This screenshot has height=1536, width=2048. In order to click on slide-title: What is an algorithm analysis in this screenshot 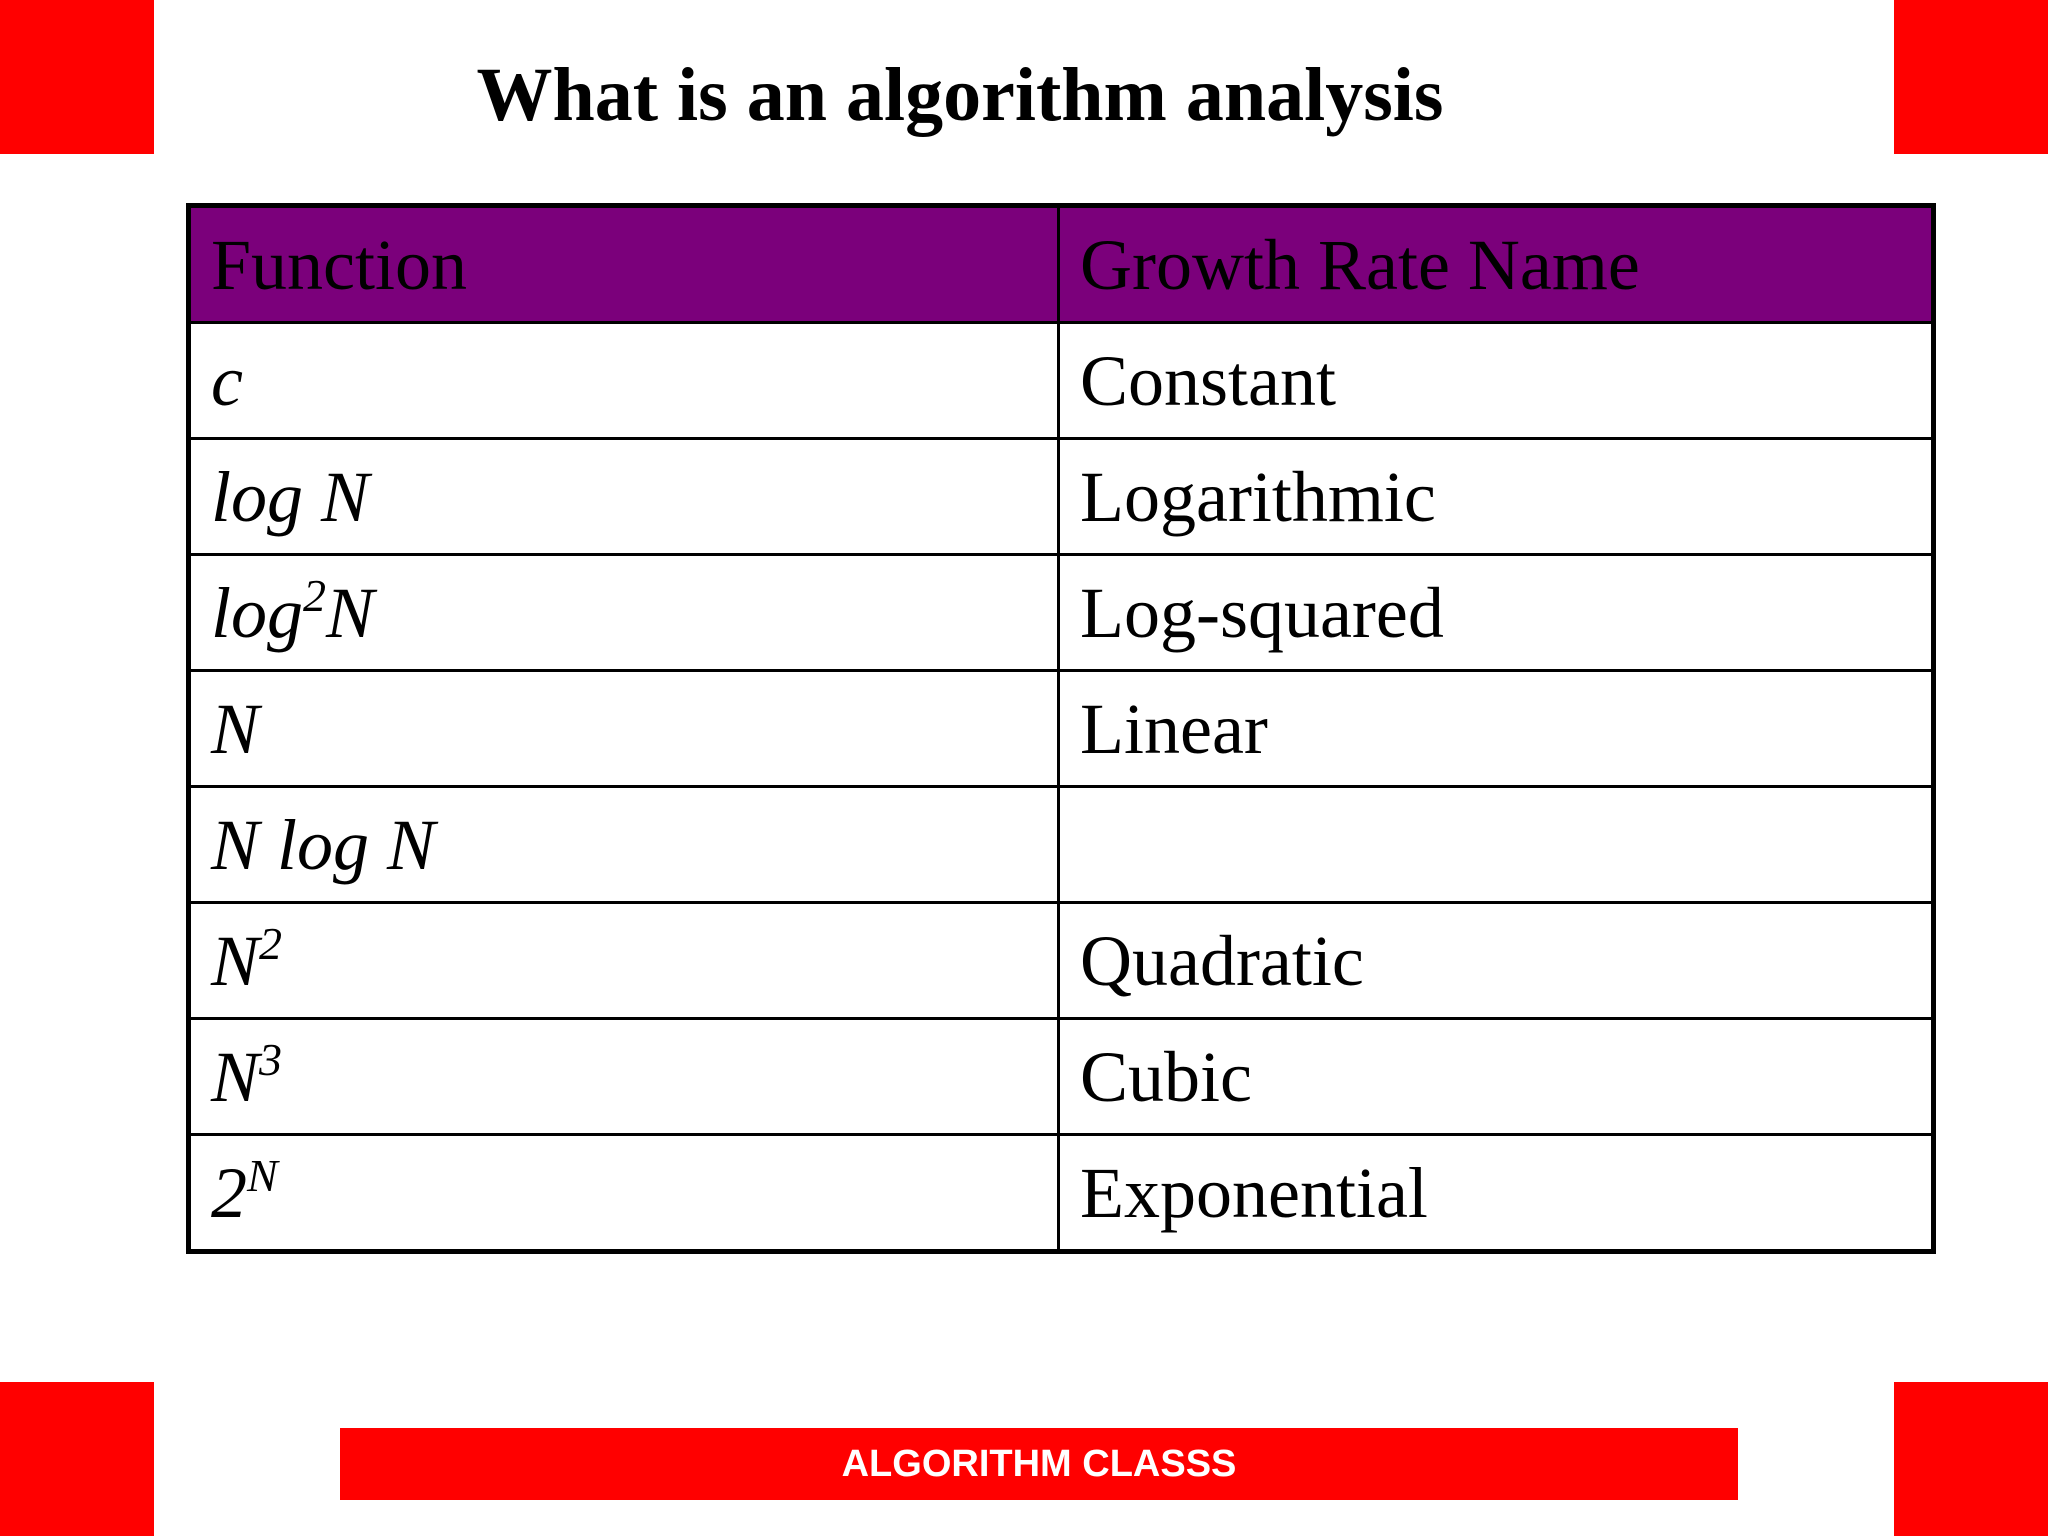, I will do `click(960, 95)`.